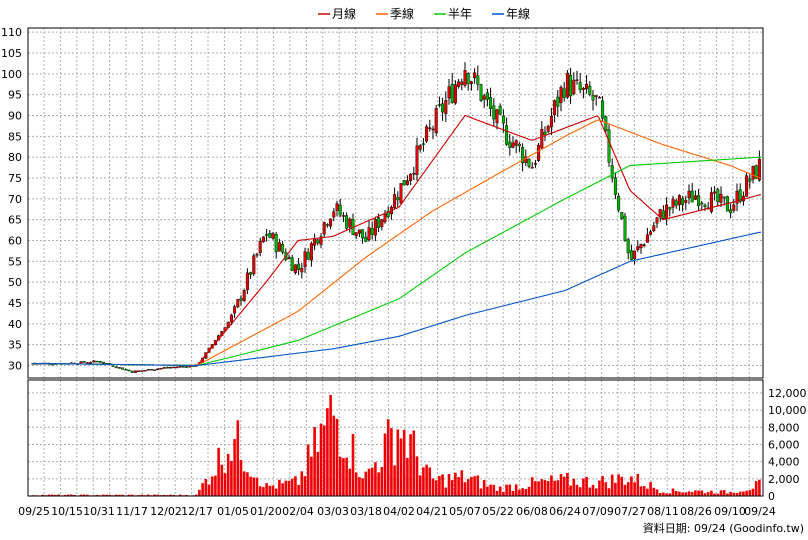  I want to click on date-tick-label: 12/02, so click(166, 511).